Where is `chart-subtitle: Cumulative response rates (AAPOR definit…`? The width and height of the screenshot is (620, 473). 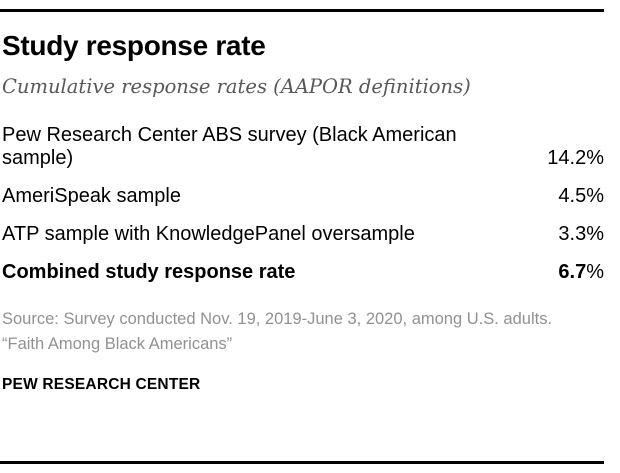
chart-subtitle: Cumulative response rates (AAPOR definit… is located at coordinates (236, 87).